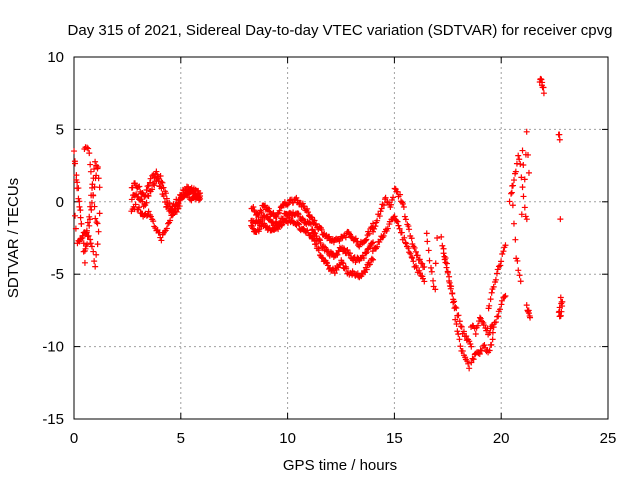  Describe the element at coordinates (181, 438) in the screenshot. I see `x-tick-label: 5` at that location.